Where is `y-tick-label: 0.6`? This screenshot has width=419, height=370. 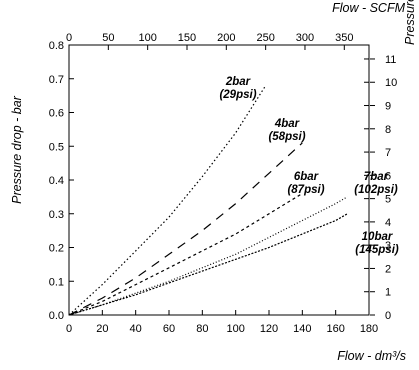 y-tick-label: 0.6 is located at coordinates (56, 114).